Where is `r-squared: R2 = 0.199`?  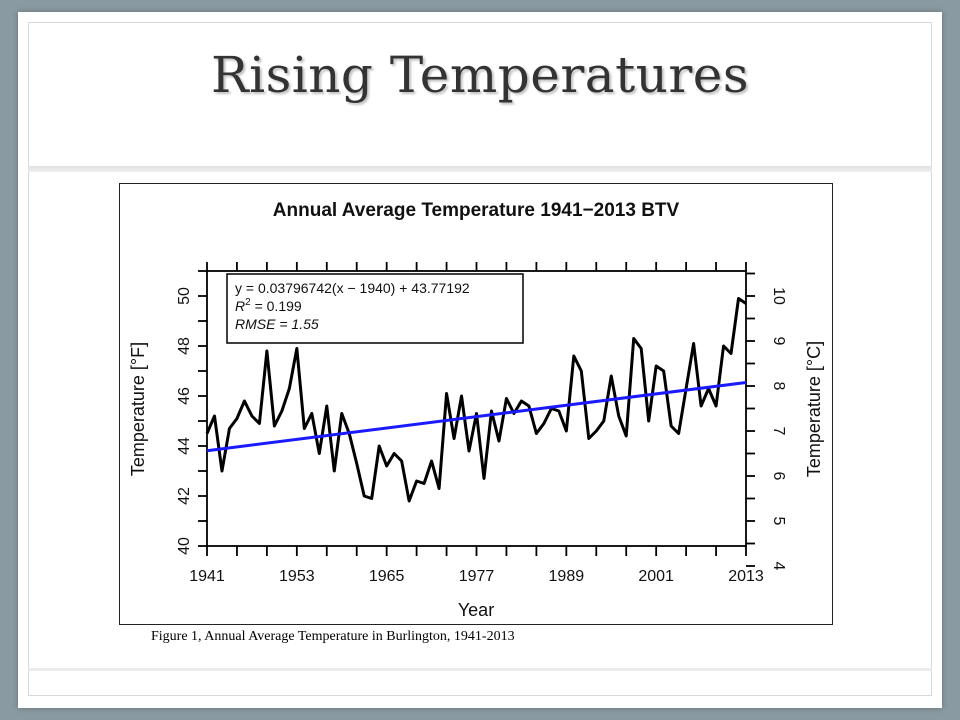
r-squared: R2 = 0.199 is located at coordinates (268, 305).